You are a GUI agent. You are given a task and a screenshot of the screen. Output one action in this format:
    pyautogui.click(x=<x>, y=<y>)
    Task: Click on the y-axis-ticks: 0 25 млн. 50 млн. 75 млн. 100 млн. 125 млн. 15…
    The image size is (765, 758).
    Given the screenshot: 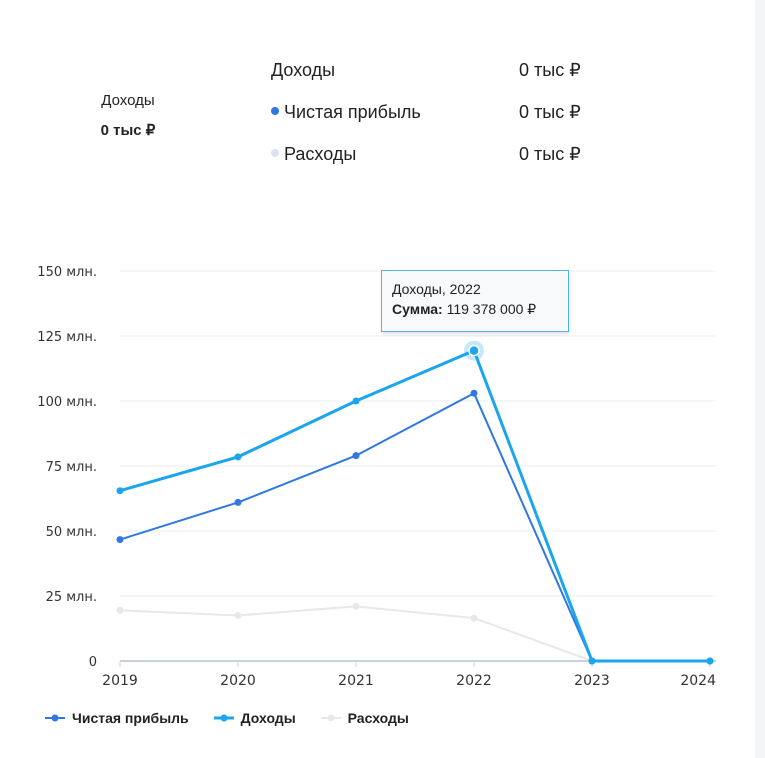 What is the action you would take?
    pyautogui.click(x=67, y=467)
    